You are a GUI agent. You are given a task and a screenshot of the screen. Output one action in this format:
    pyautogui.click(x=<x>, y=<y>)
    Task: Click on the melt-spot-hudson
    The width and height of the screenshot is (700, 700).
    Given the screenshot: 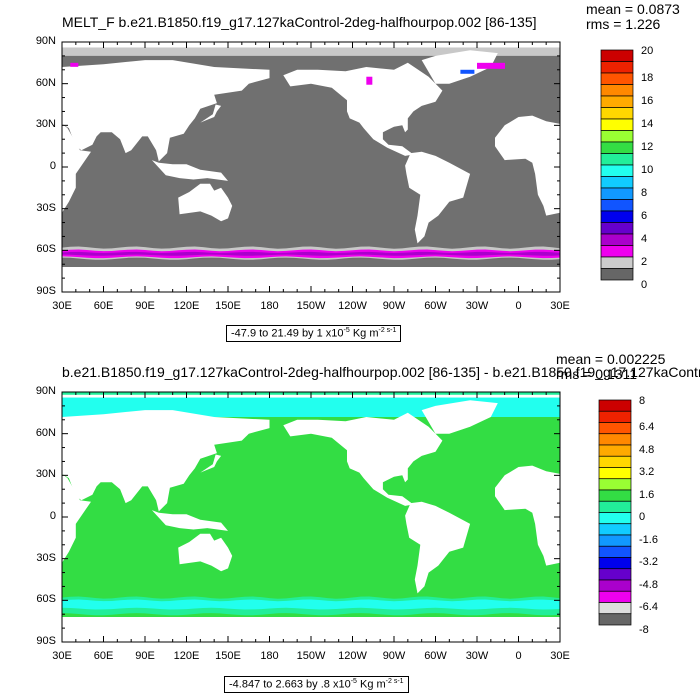 What is the action you would take?
    pyautogui.click(x=369, y=80)
    